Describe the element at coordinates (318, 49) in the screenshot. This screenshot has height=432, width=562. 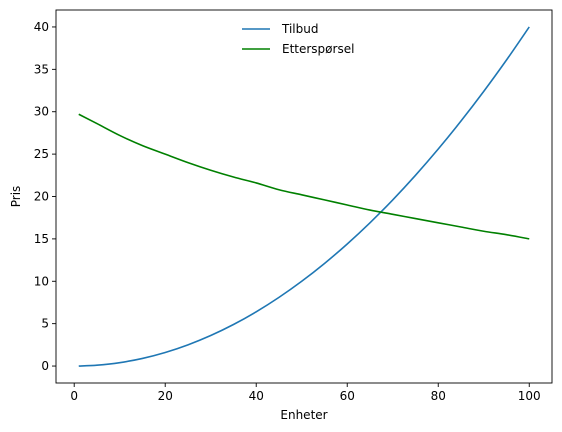
I see `legend-label: Etterspørsel` at that location.